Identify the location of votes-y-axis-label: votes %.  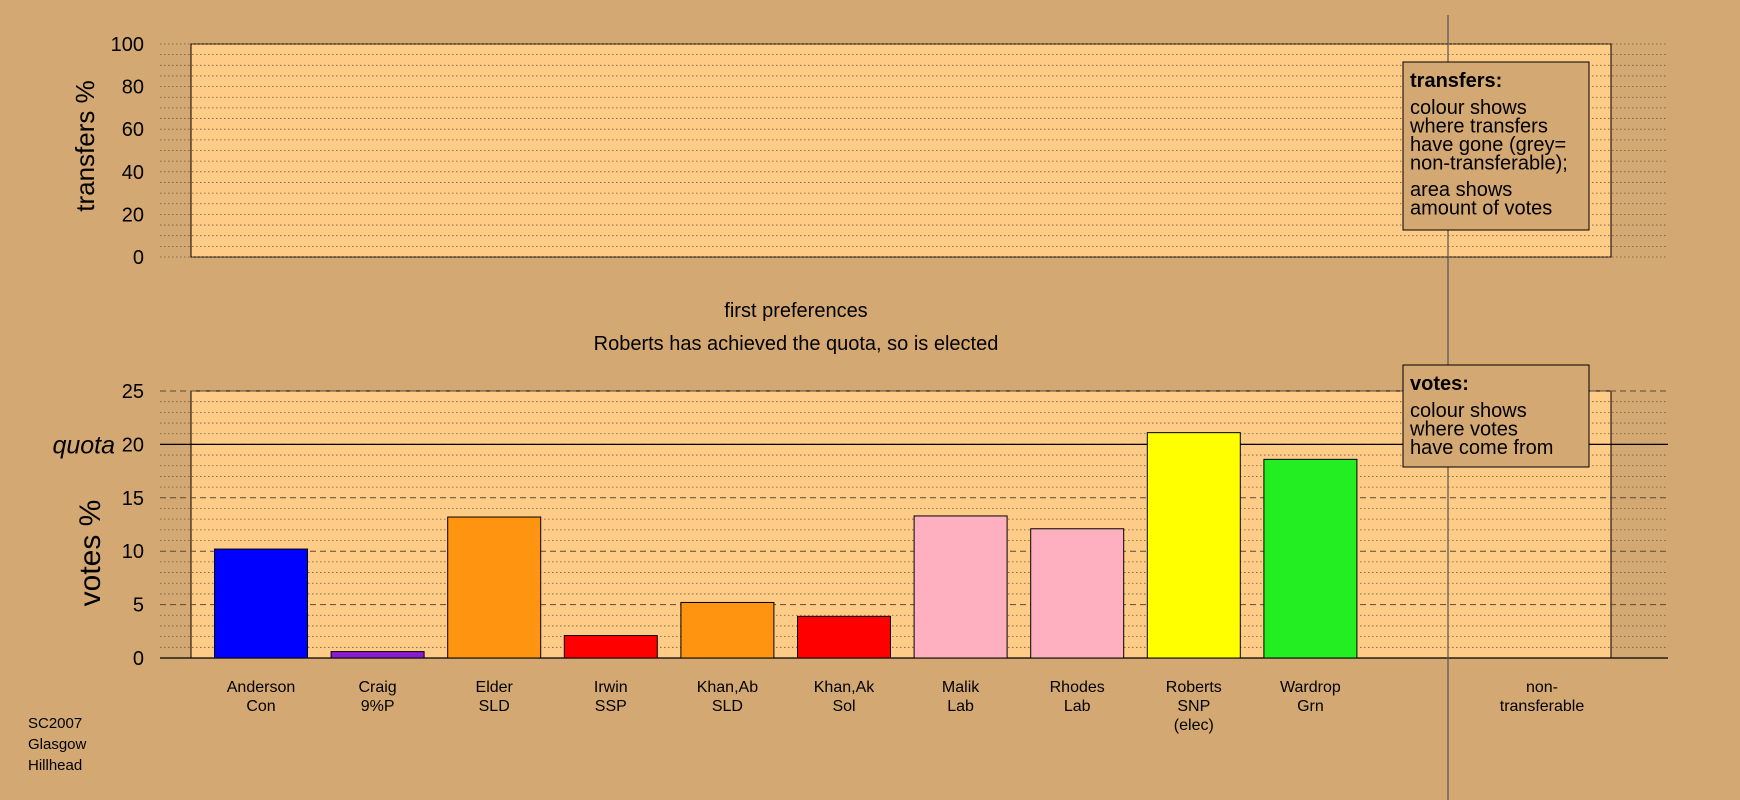
(90, 553).